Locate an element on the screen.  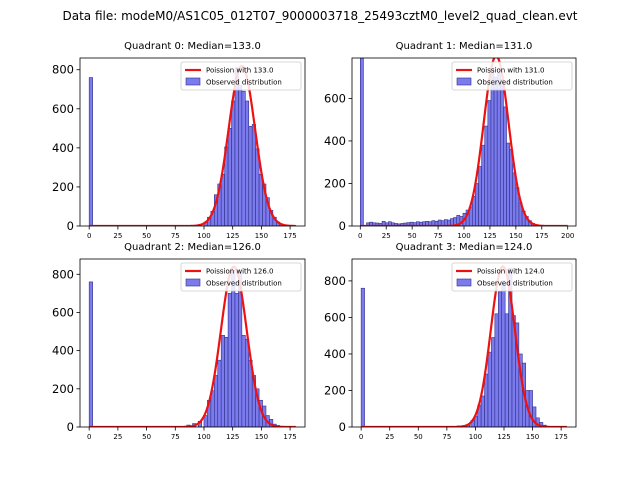
legend-label-poisson: Poission with 124.0 is located at coordinates (511, 272).